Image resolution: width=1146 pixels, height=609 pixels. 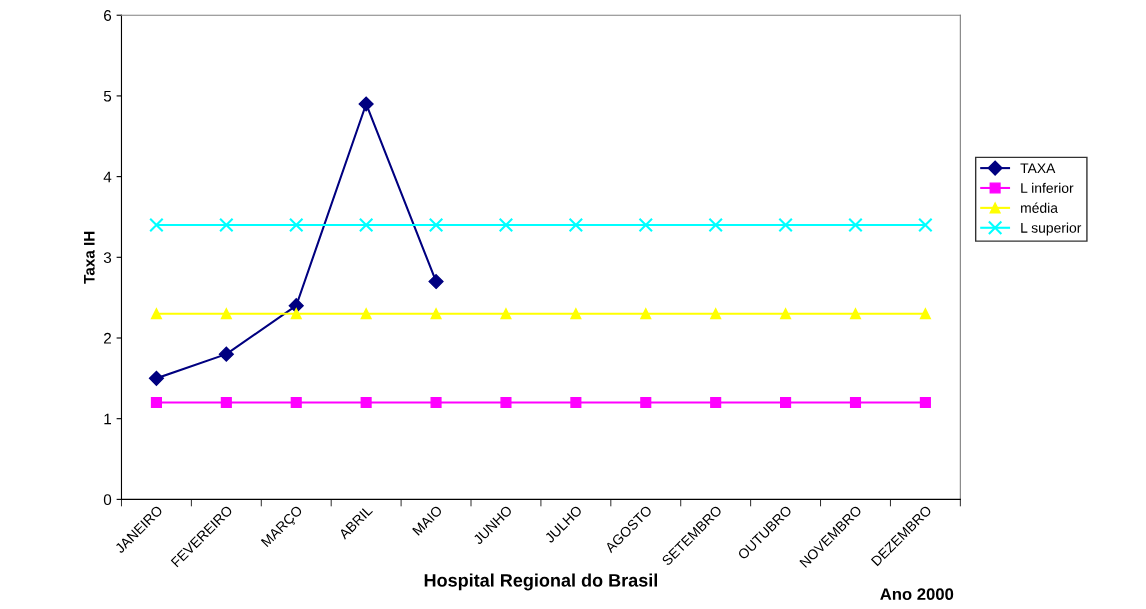 I want to click on y-tick-label: 0, so click(x=107, y=500).